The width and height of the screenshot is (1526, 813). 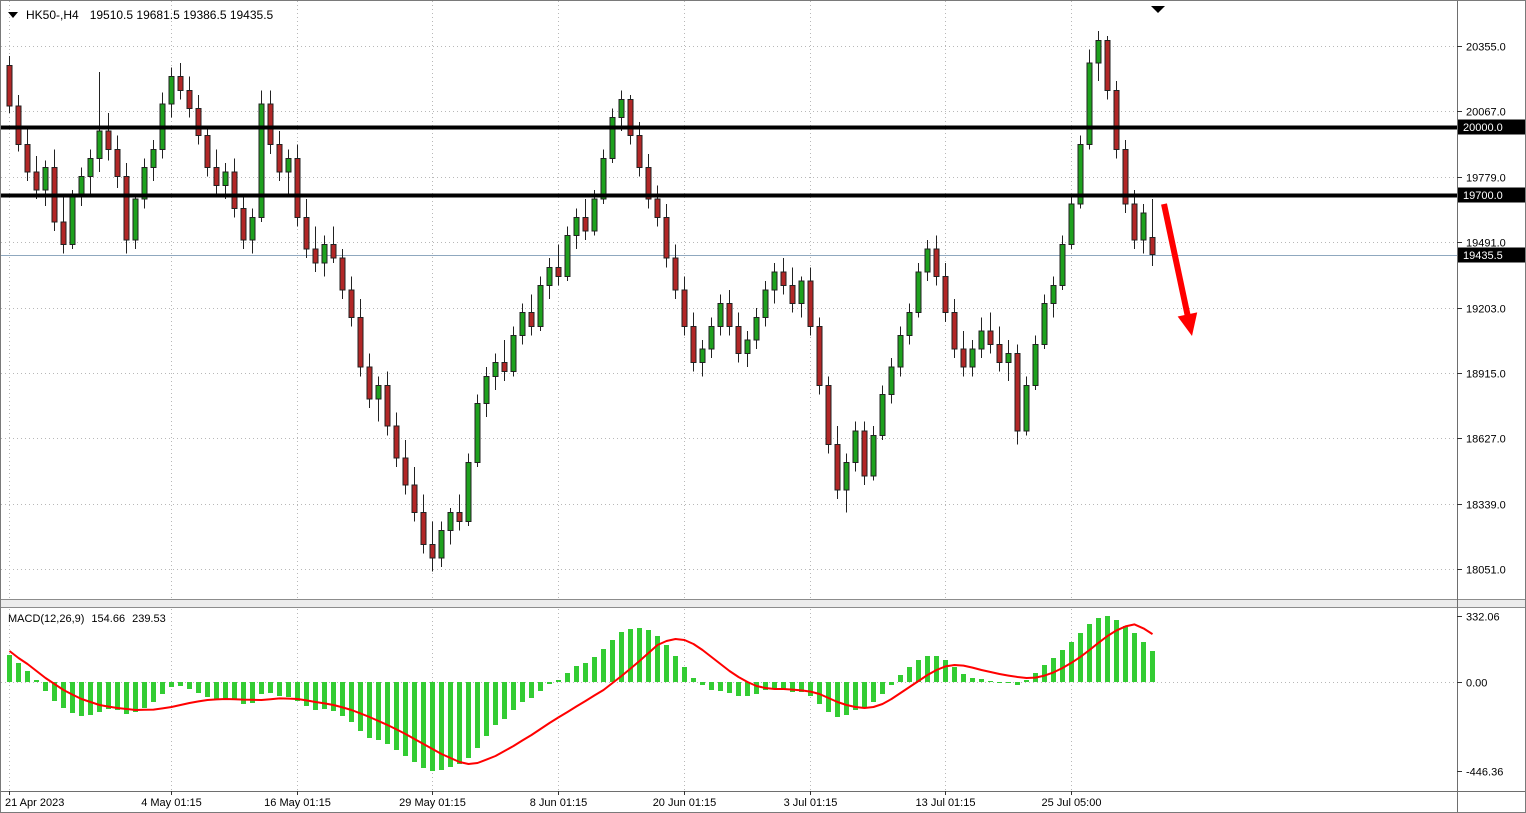 What do you see at coordinates (1158, 9) in the screenshot?
I see `chart-shift-marker-icon` at bounding box center [1158, 9].